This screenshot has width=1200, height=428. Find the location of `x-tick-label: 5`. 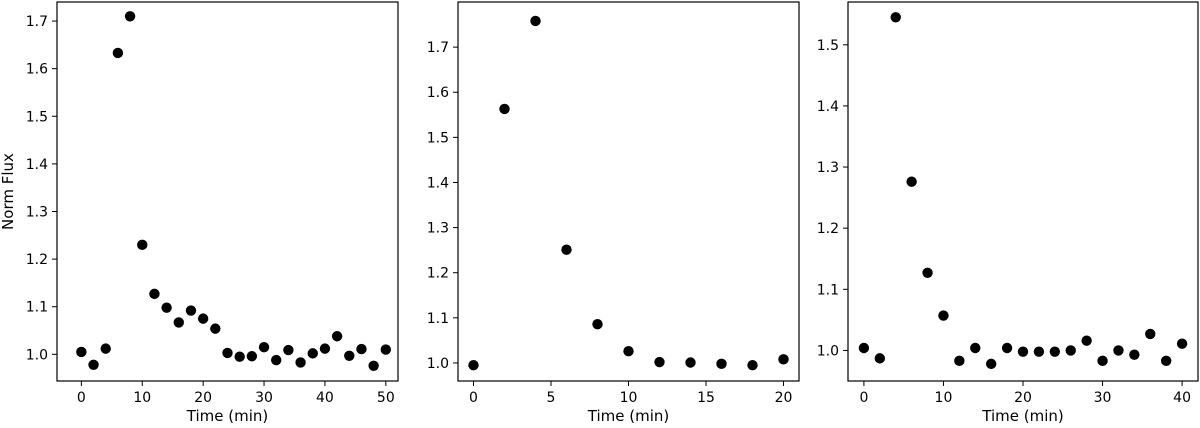

x-tick-label: 5 is located at coordinates (551, 398).